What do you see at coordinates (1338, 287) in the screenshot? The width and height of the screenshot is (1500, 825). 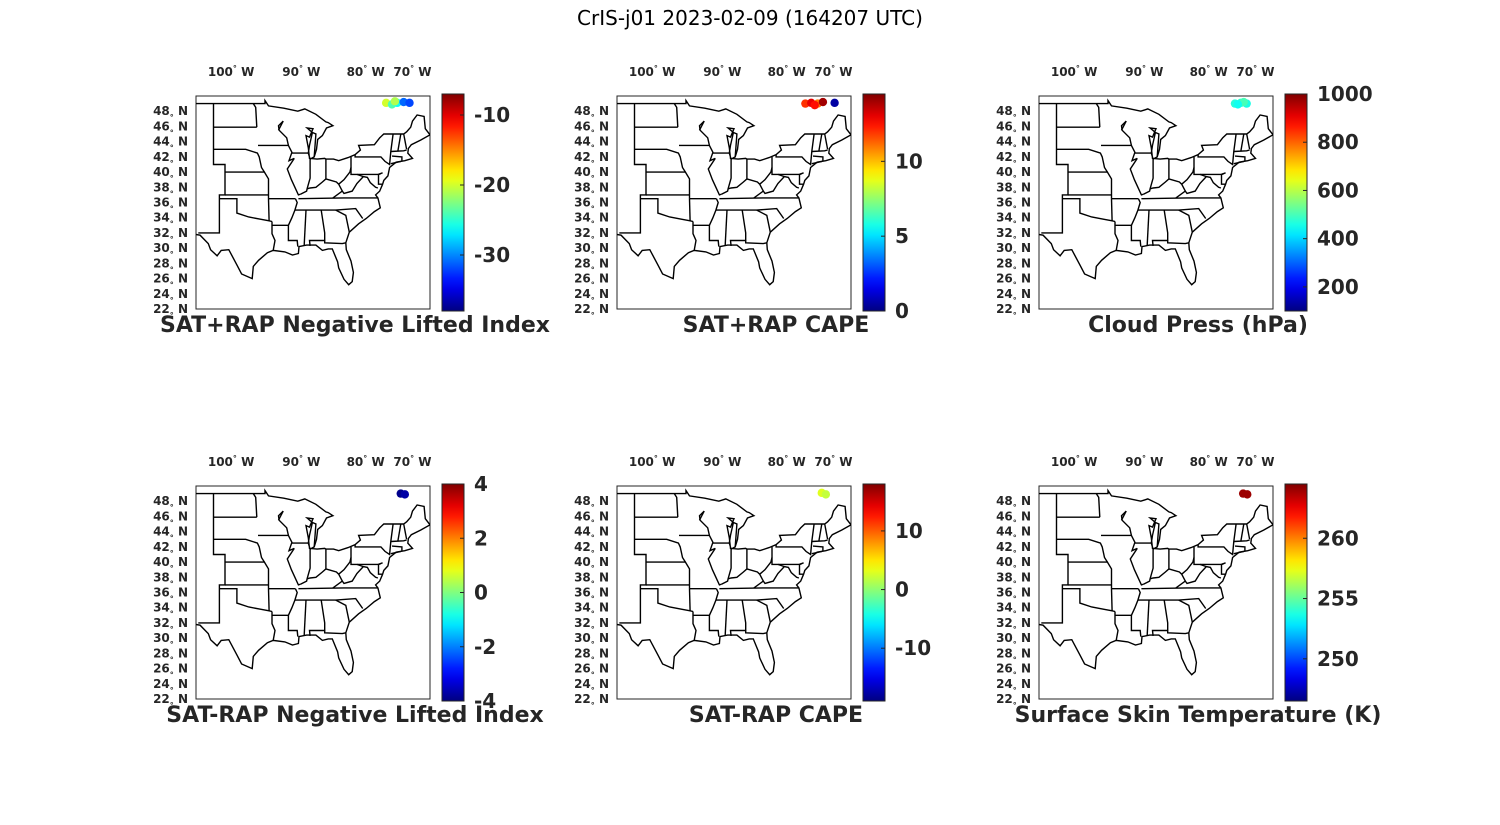 I see `colorbar-tick-label: 200` at bounding box center [1338, 287].